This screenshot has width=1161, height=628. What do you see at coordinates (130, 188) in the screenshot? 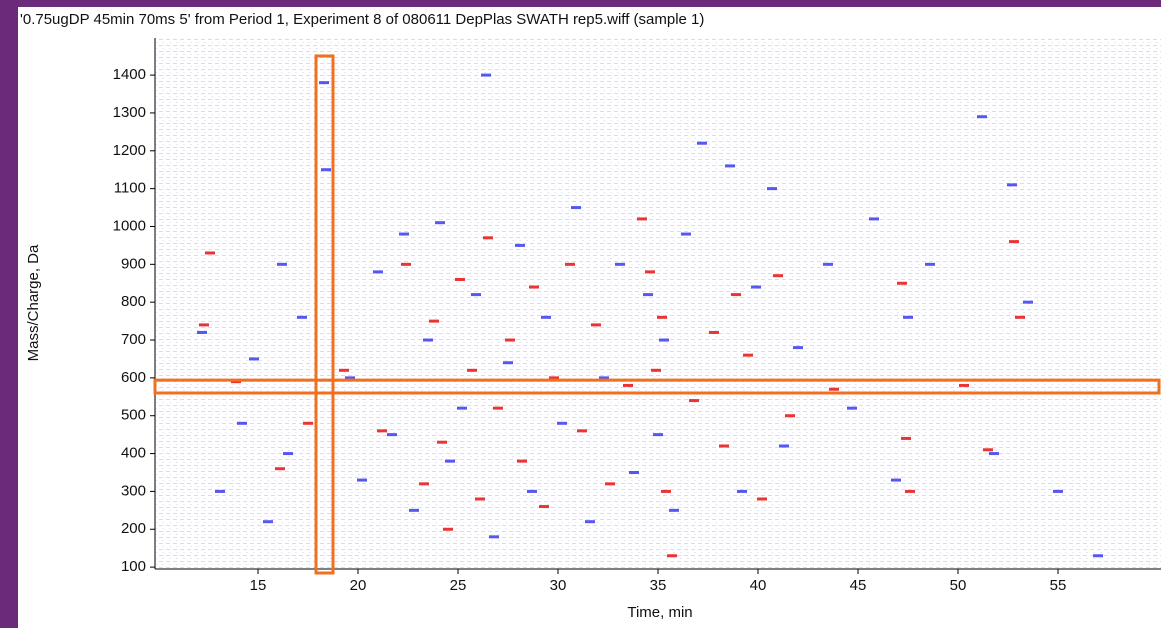
I see `y-tick-label: 1100` at bounding box center [130, 188].